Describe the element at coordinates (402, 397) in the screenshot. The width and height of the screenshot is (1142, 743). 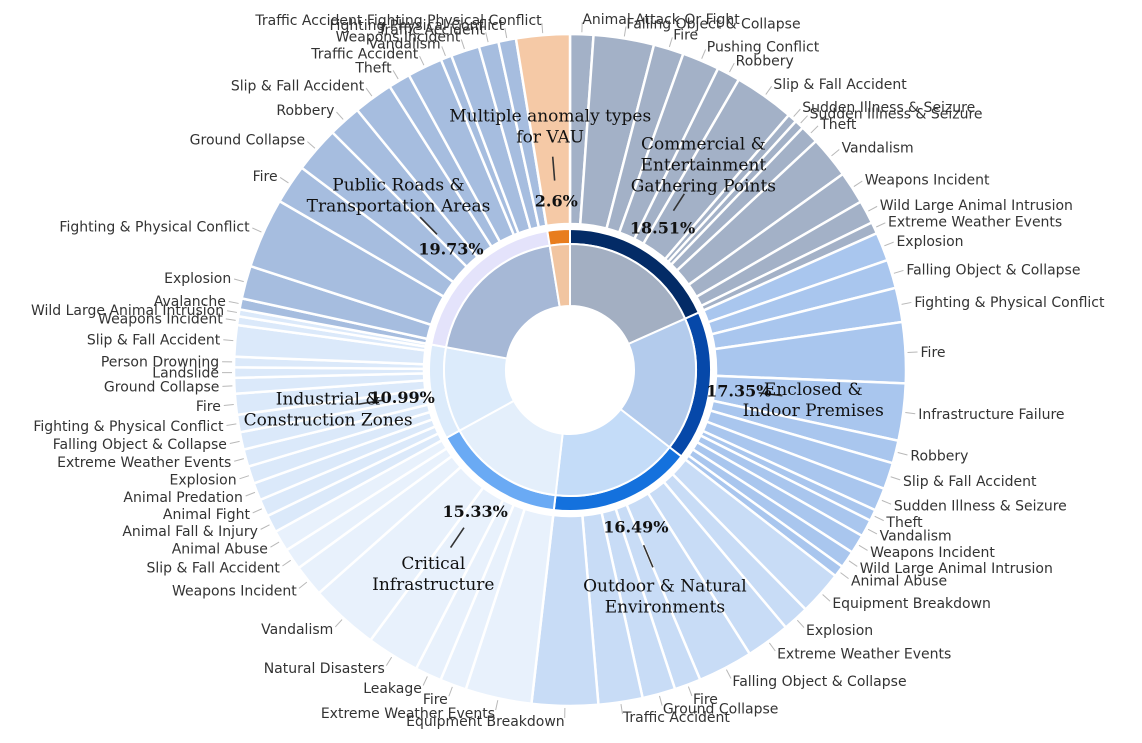
I see `percent-label-industrial: 10.99%` at that location.